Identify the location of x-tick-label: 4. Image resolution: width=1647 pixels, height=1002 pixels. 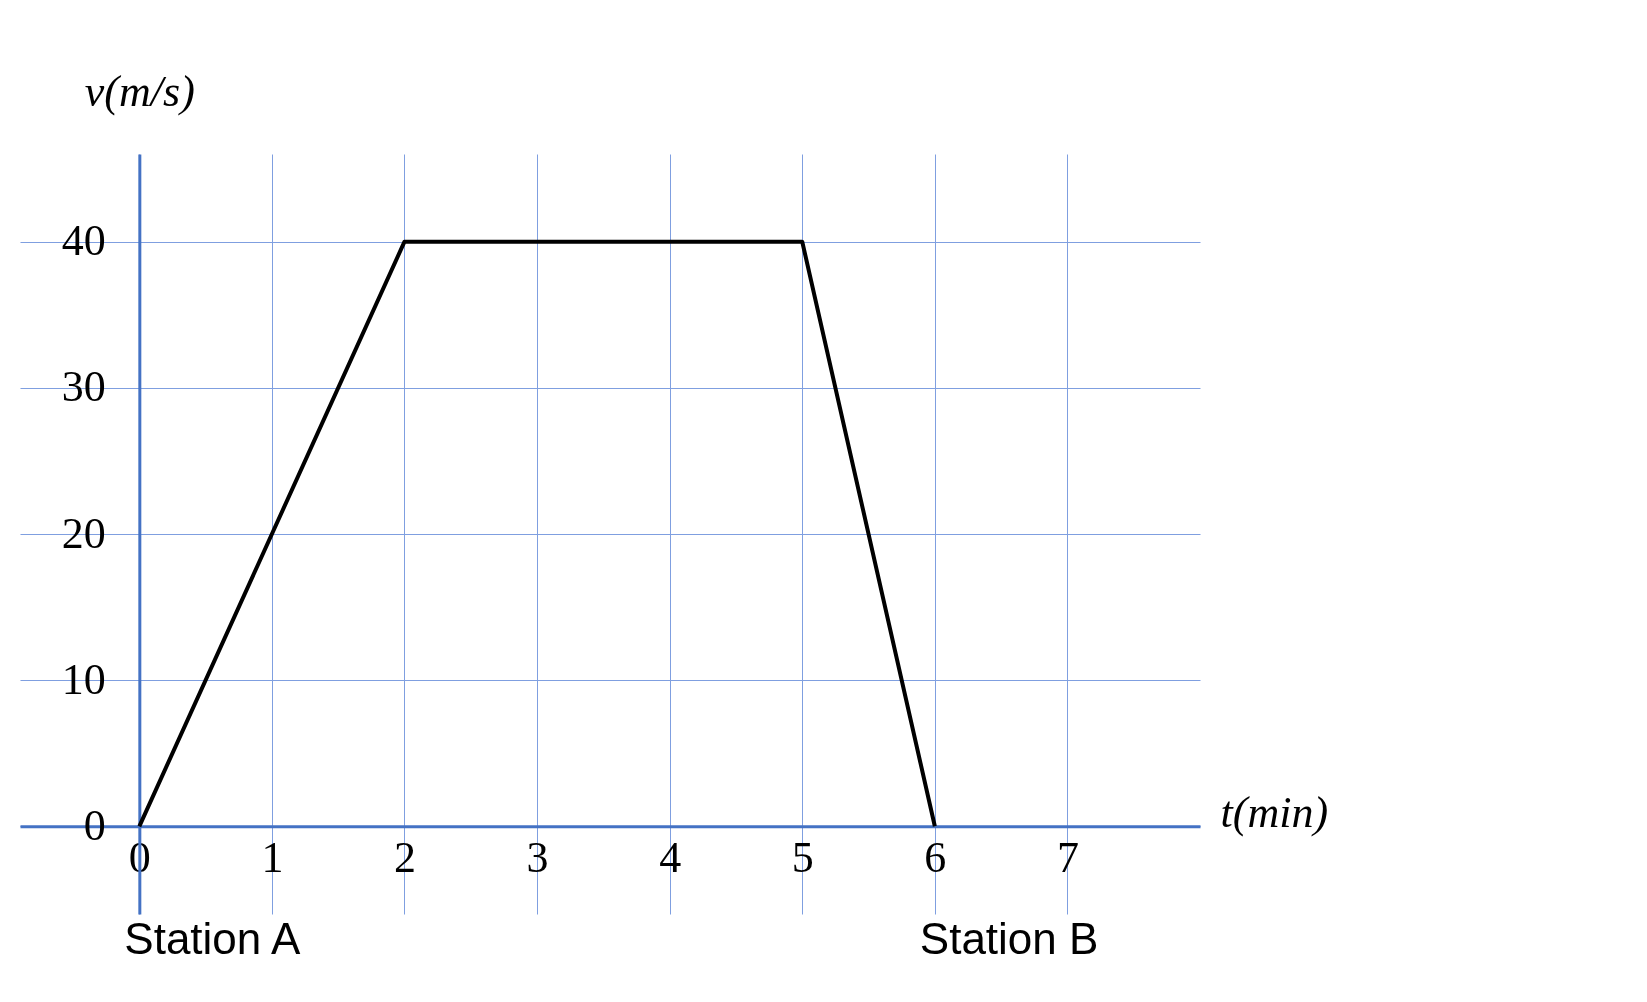
(670, 857).